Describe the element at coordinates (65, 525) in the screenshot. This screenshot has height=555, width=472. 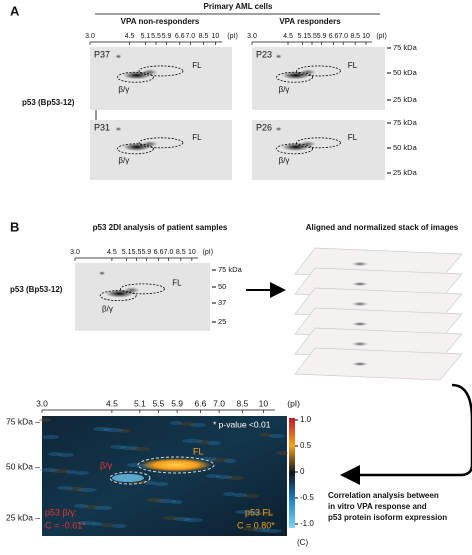
I see `bg-corr: C = -0.61*` at that location.